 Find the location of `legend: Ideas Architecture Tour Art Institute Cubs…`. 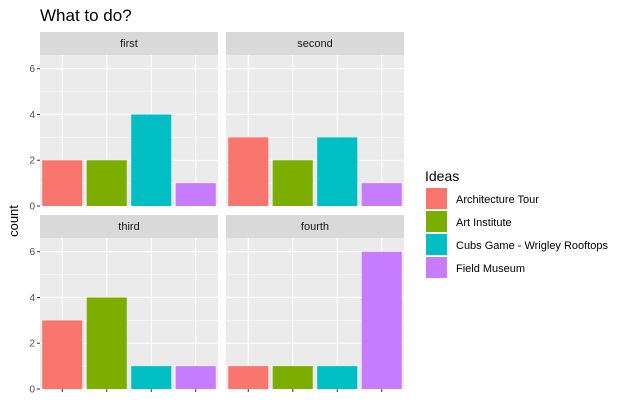

legend: Ideas Architecture Tour Art Institute Cubs… is located at coordinates (517, 223).